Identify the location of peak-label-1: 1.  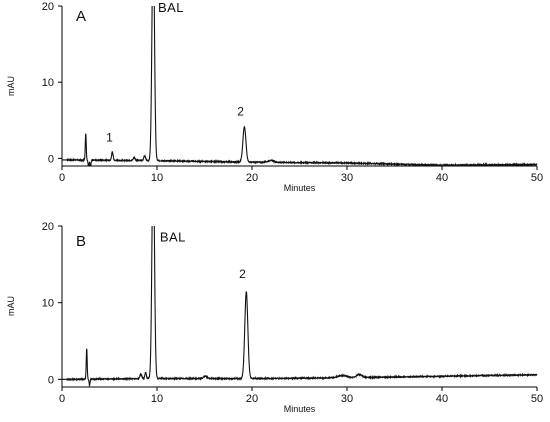
(109, 138).